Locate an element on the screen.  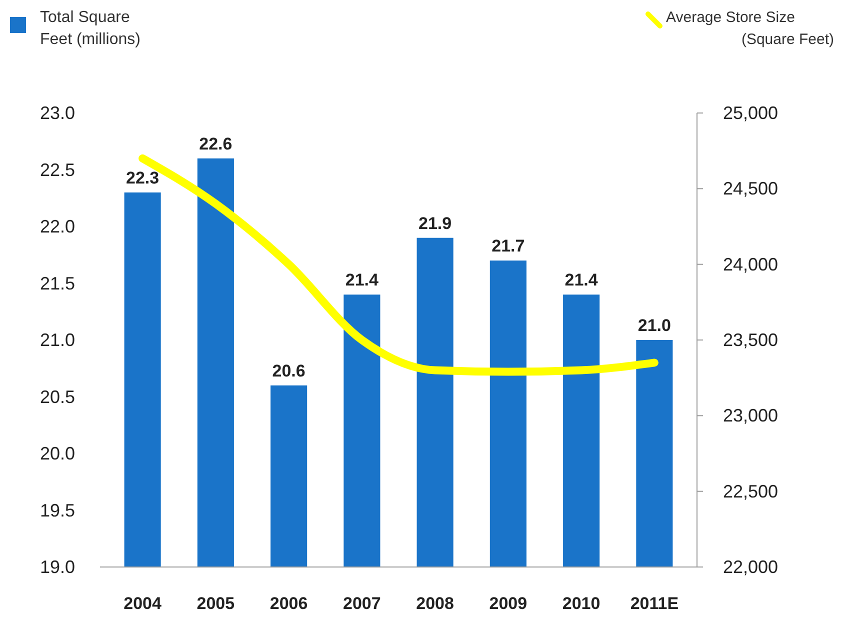
y-tick-label: 21.5 is located at coordinates (57, 283).